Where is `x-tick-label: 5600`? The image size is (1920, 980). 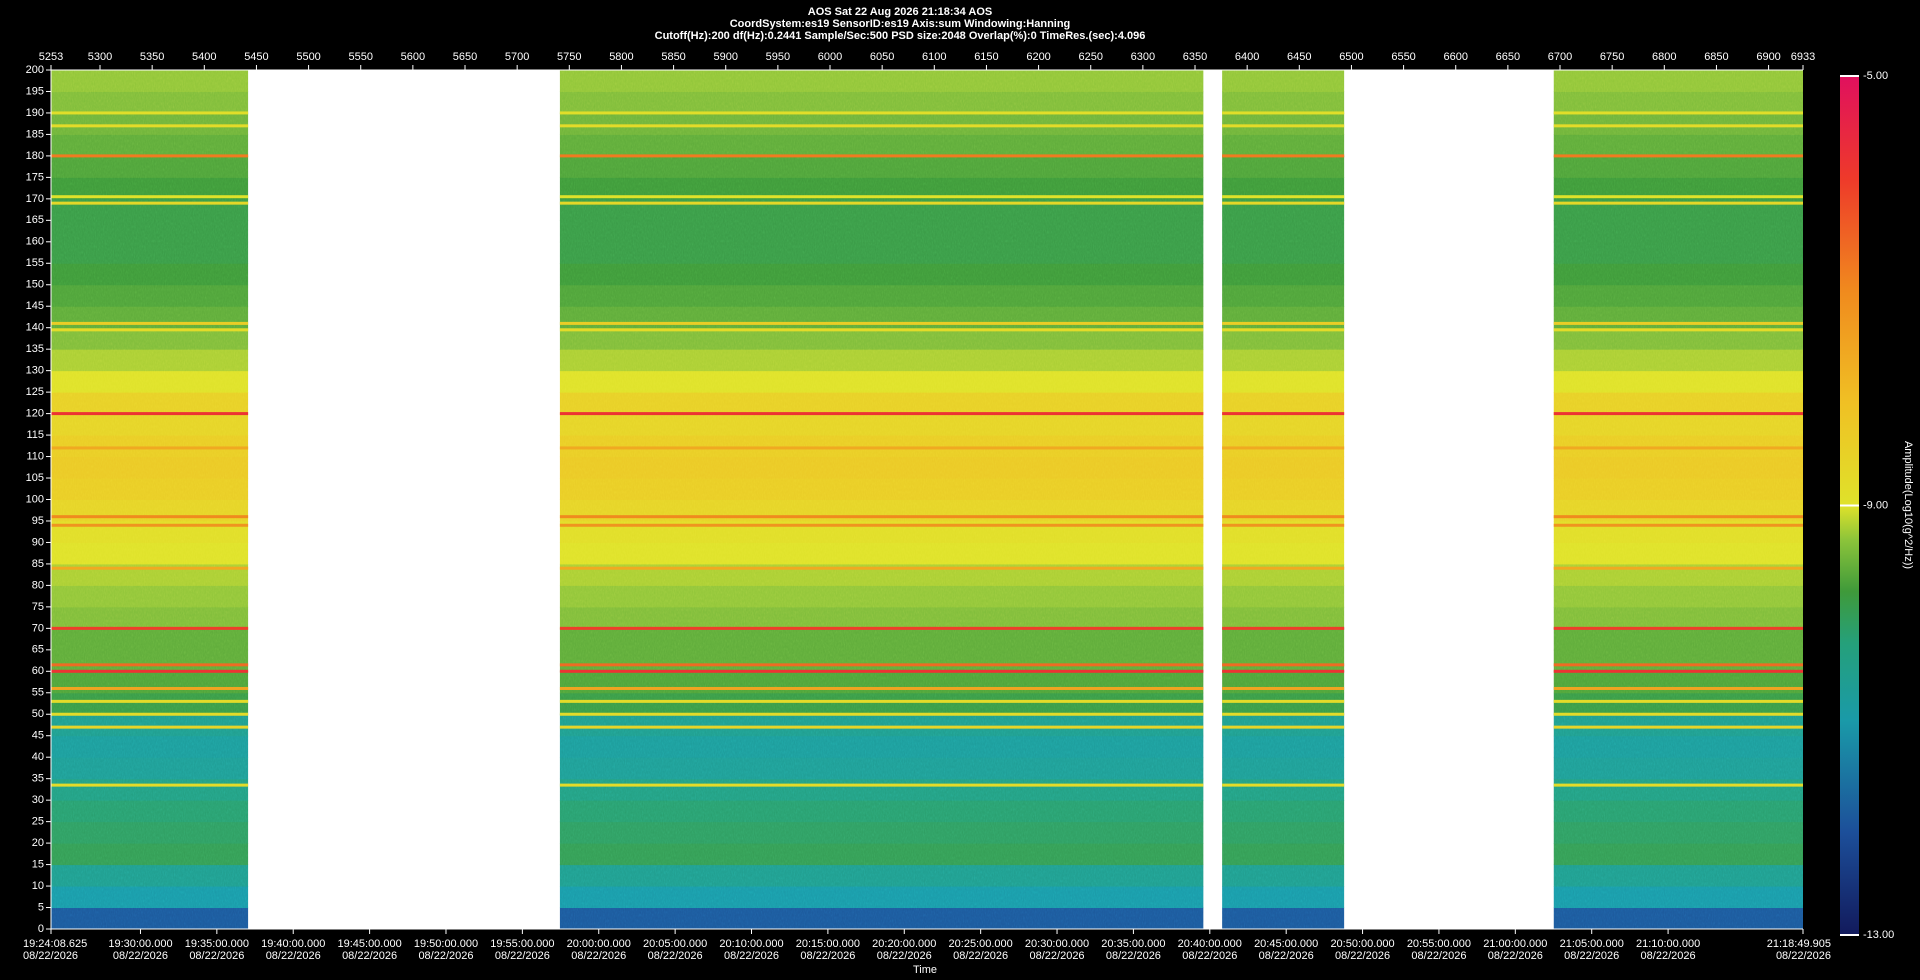
x-tick-label: 5600 is located at coordinates (413, 57).